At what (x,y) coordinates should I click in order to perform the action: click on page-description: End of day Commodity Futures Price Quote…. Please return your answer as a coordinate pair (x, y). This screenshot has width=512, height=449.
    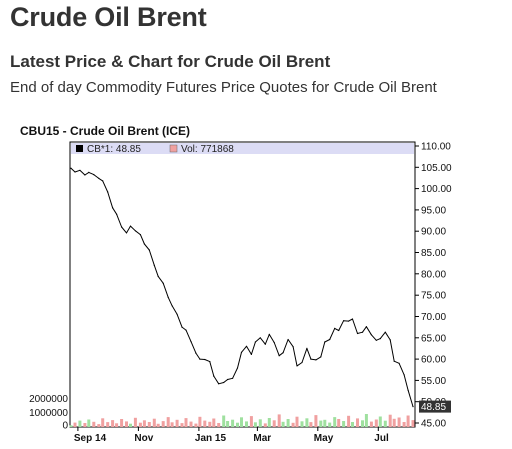
    Looking at the image, I should click on (223, 87).